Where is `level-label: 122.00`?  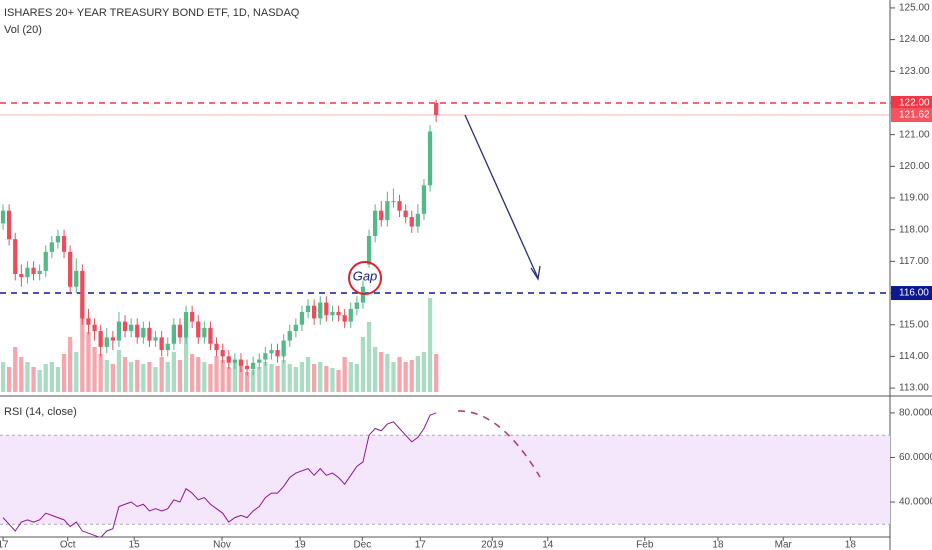 level-label: 122.00 is located at coordinates (914, 103).